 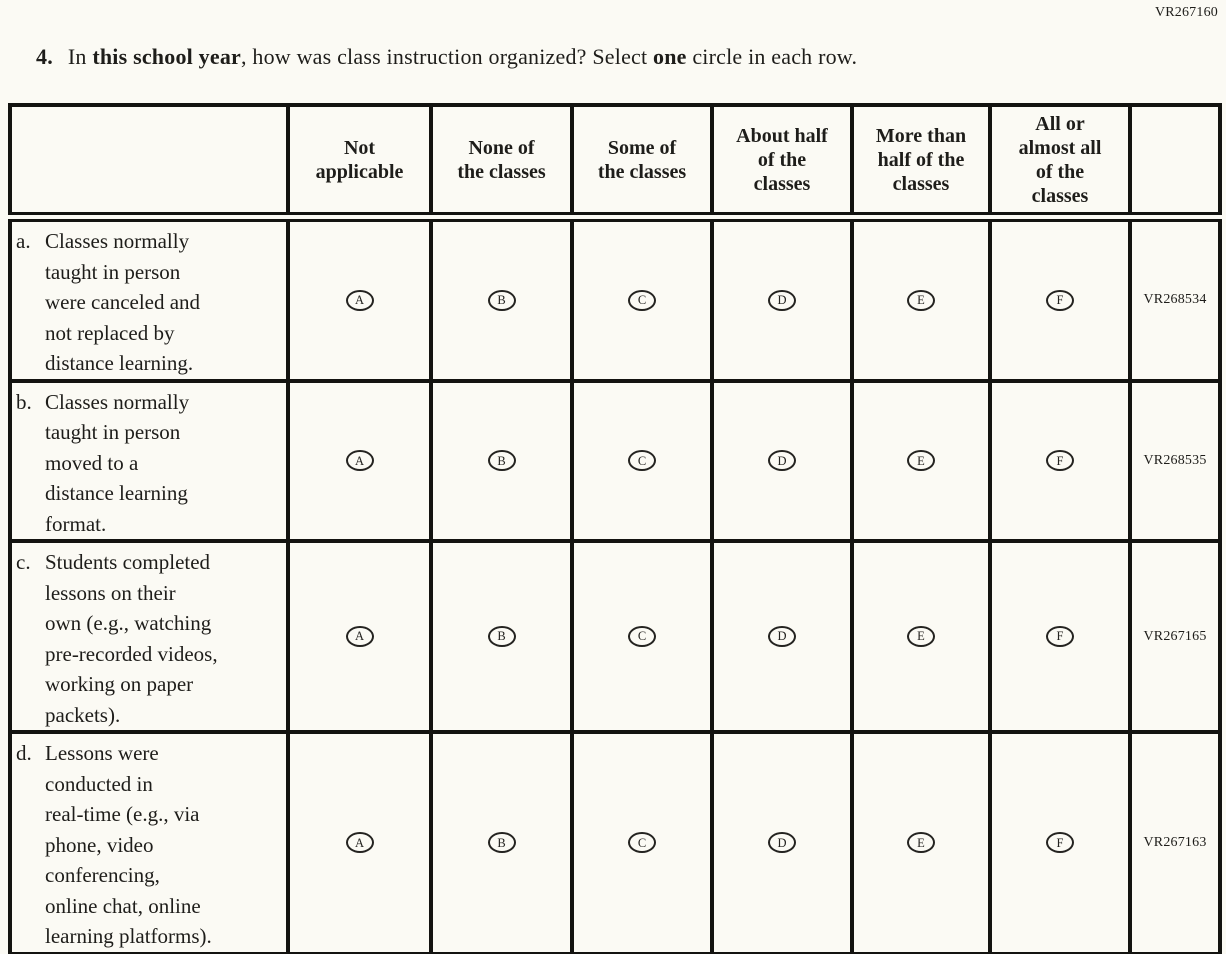 What do you see at coordinates (782, 162) in the screenshot?
I see `column-header-about-half-of-the-classes: About half of the classes` at bounding box center [782, 162].